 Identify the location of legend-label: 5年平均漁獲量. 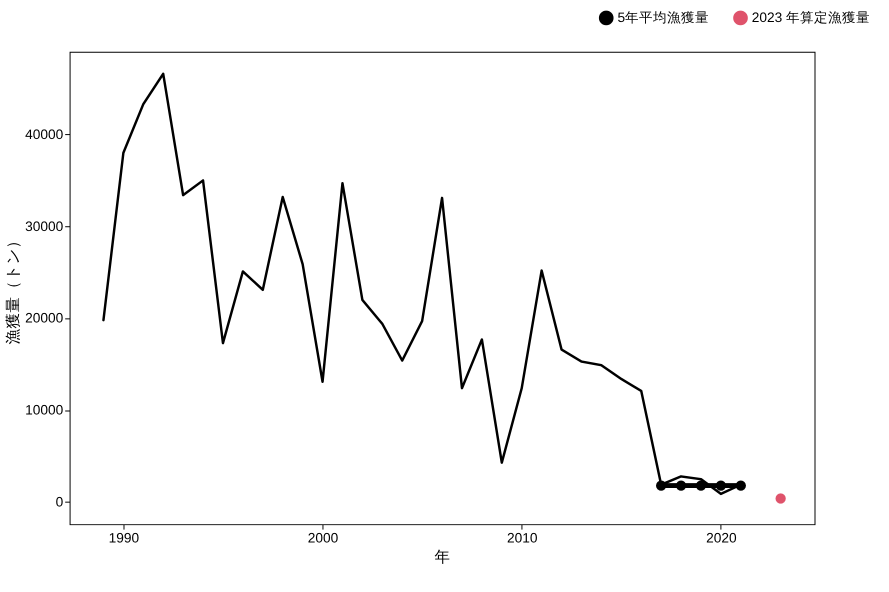
(663, 17).